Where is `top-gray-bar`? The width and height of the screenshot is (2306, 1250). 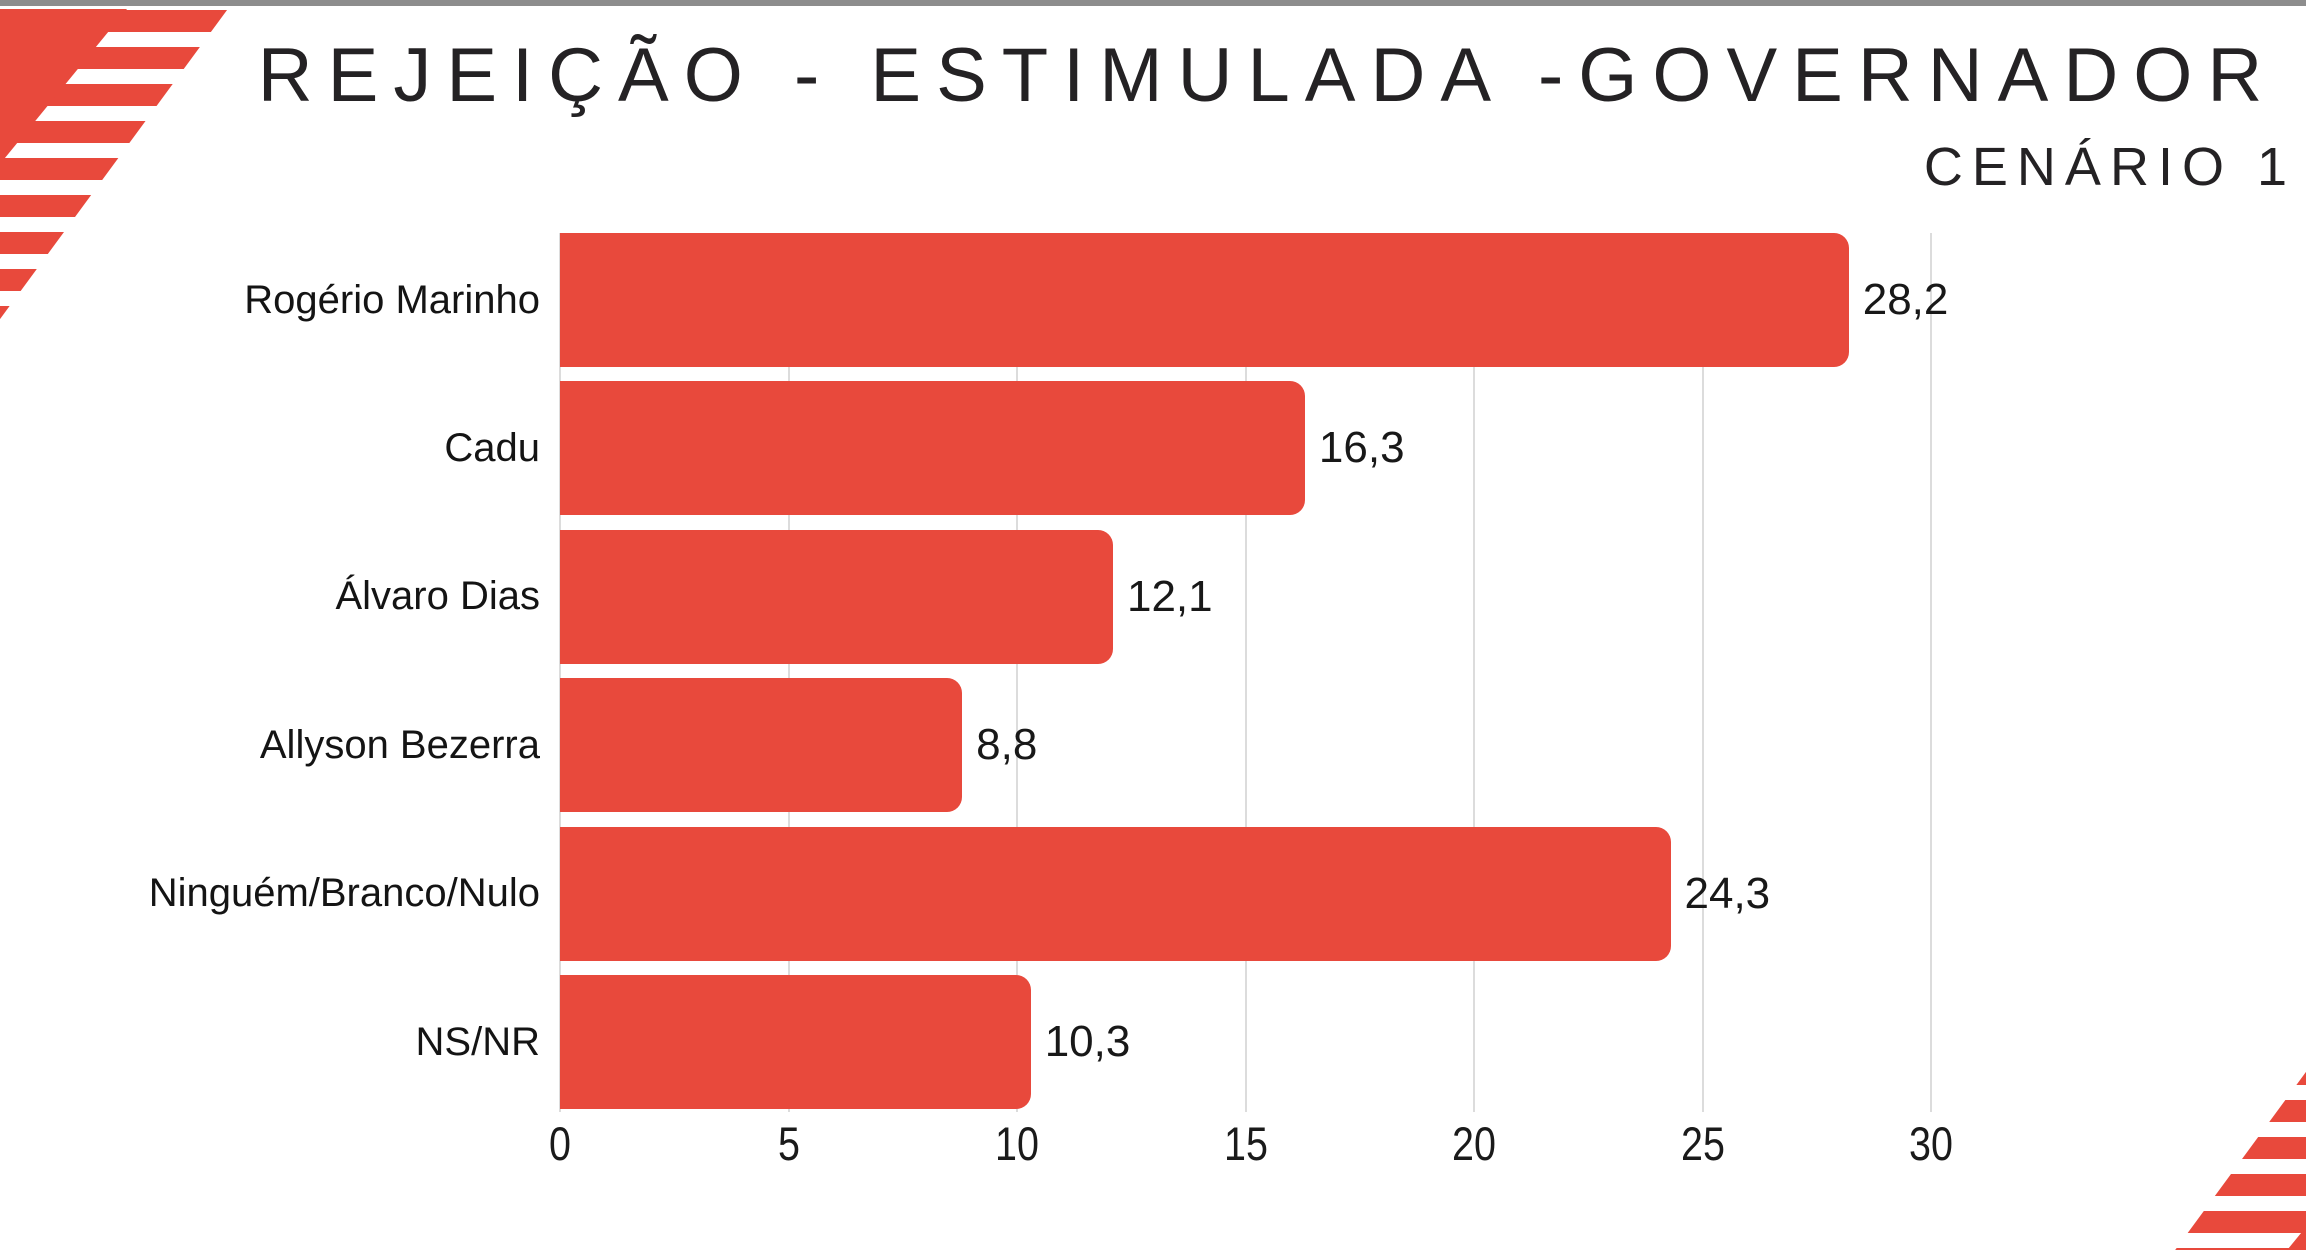 top-gray-bar is located at coordinates (1153, 3).